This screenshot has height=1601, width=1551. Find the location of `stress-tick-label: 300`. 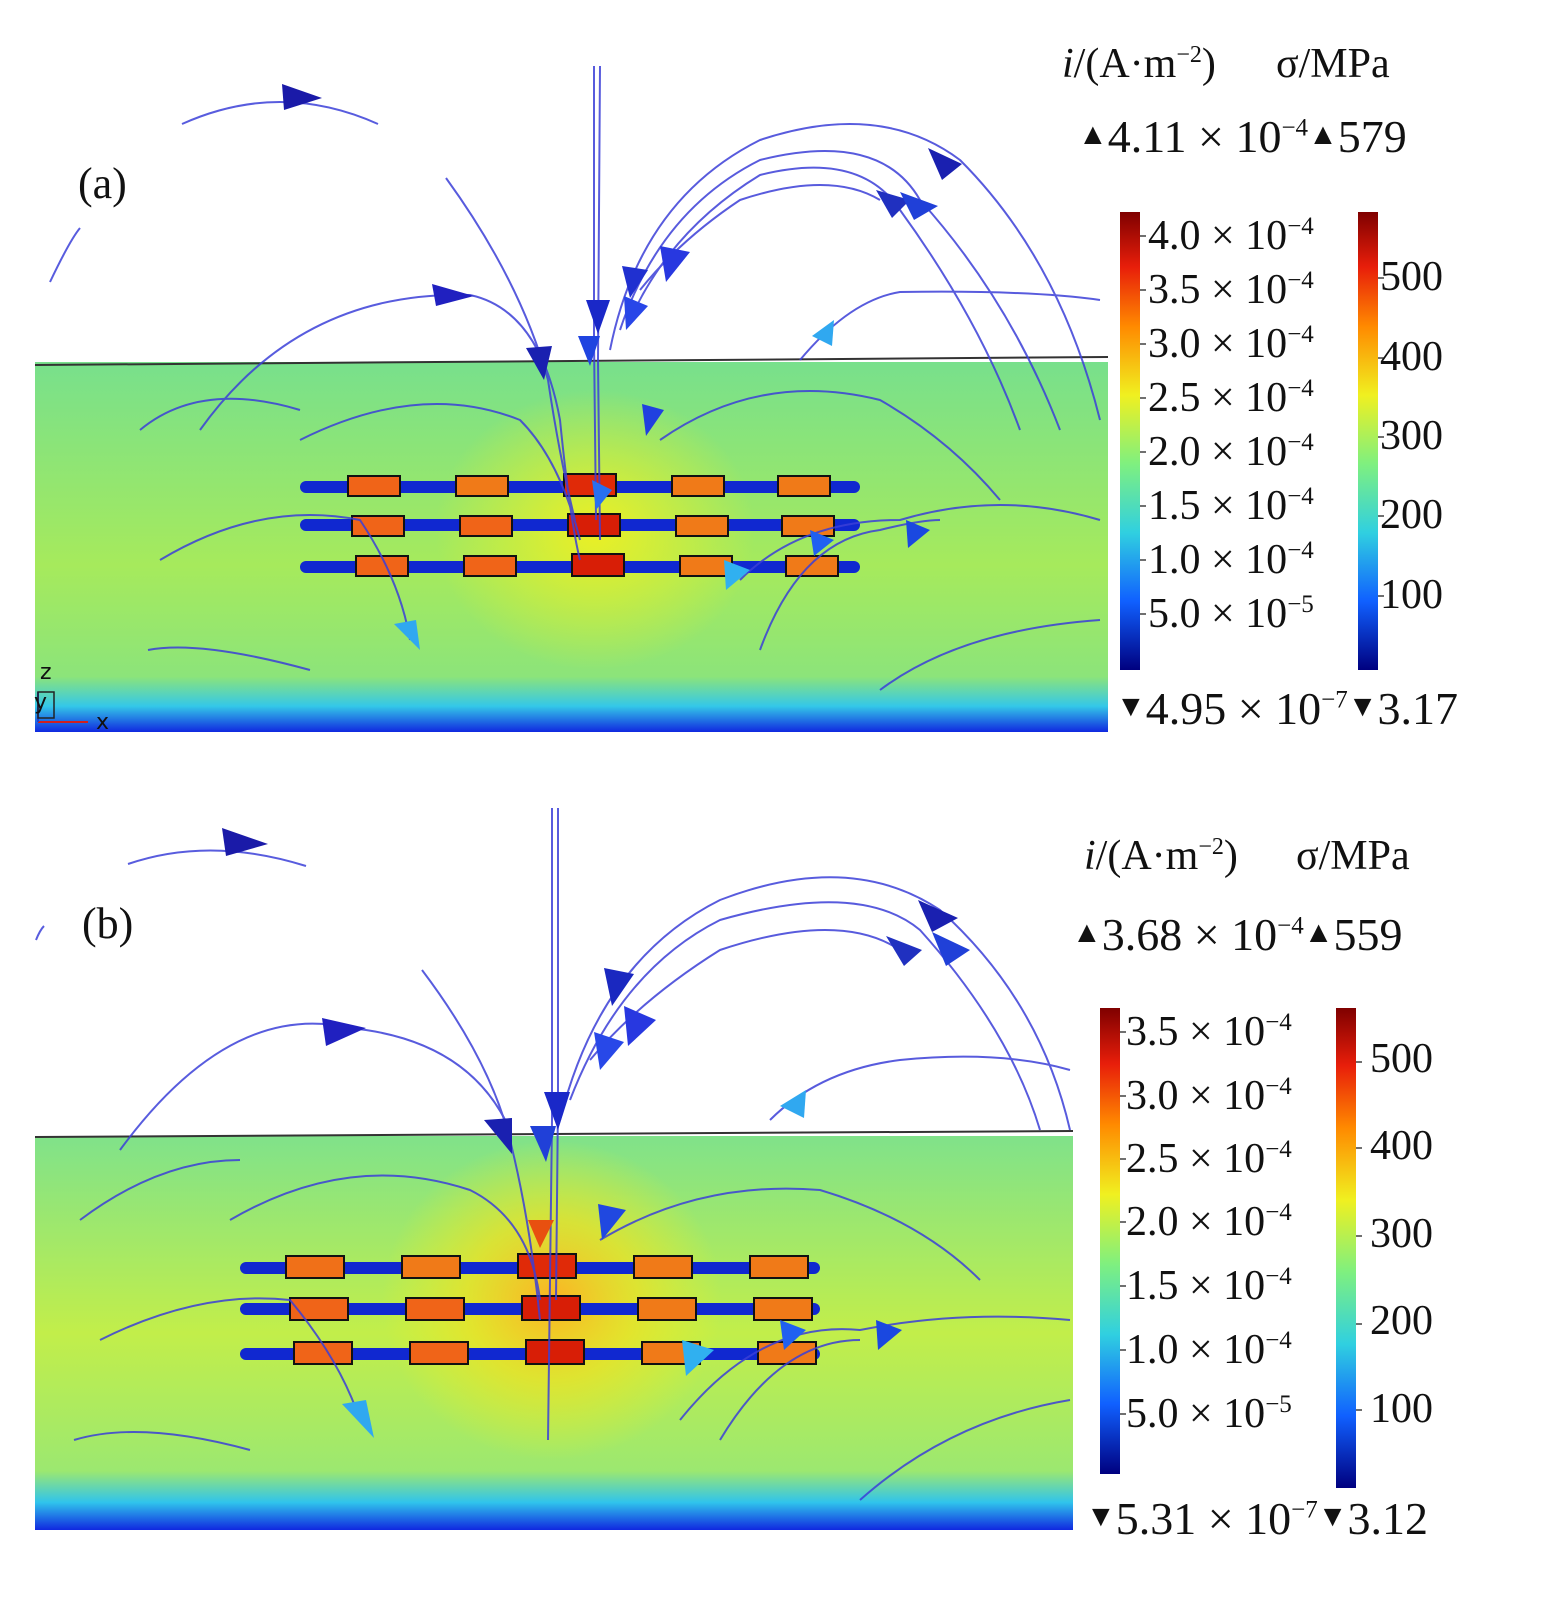

stress-tick-label: 300 is located at coordinates (1401, 1234).